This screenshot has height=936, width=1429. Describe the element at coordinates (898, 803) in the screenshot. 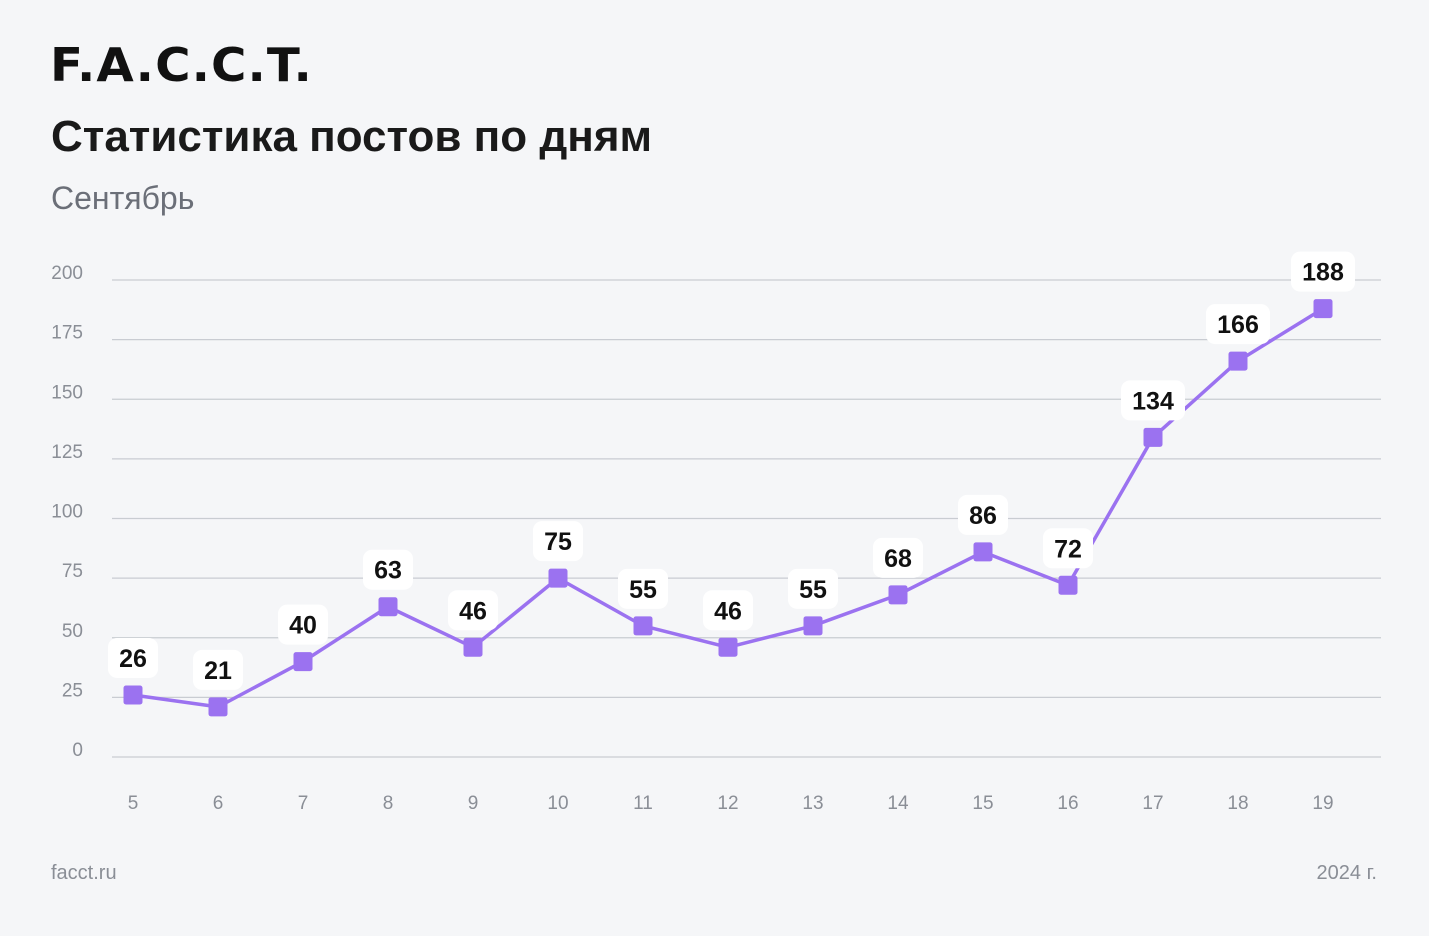

I see `x-tick-label: 14` at that location.